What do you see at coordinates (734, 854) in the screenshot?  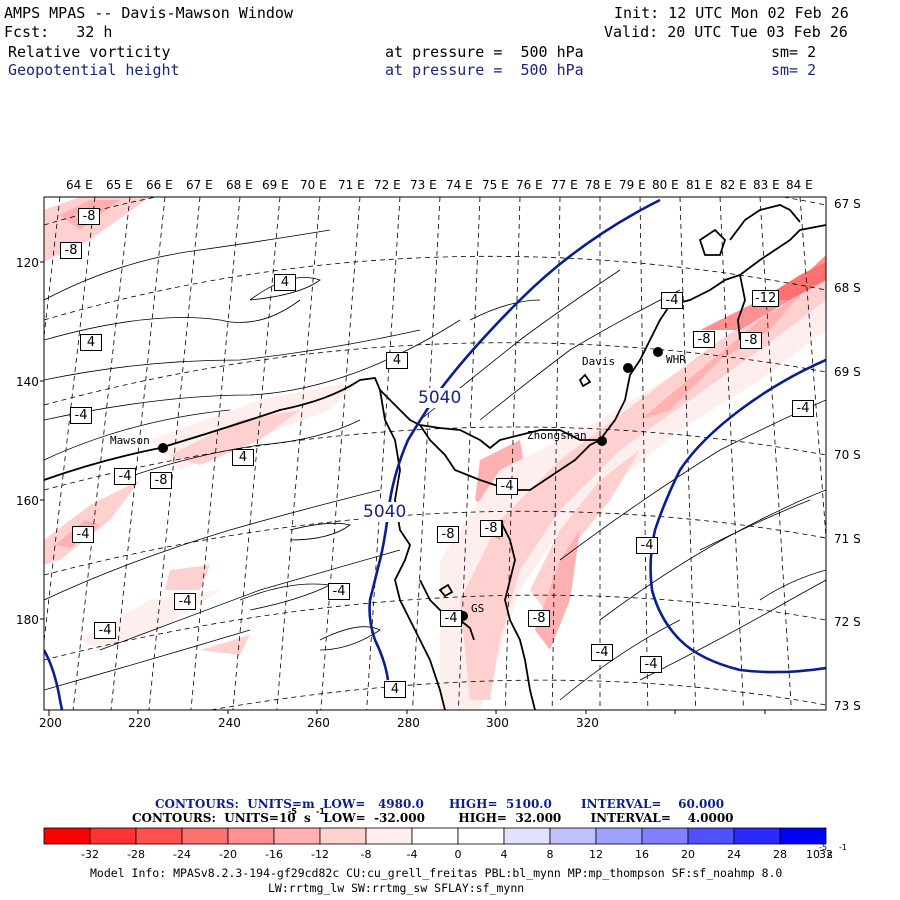 I see `colorbar-tick-label: 24` at bounding box center [734, 854].